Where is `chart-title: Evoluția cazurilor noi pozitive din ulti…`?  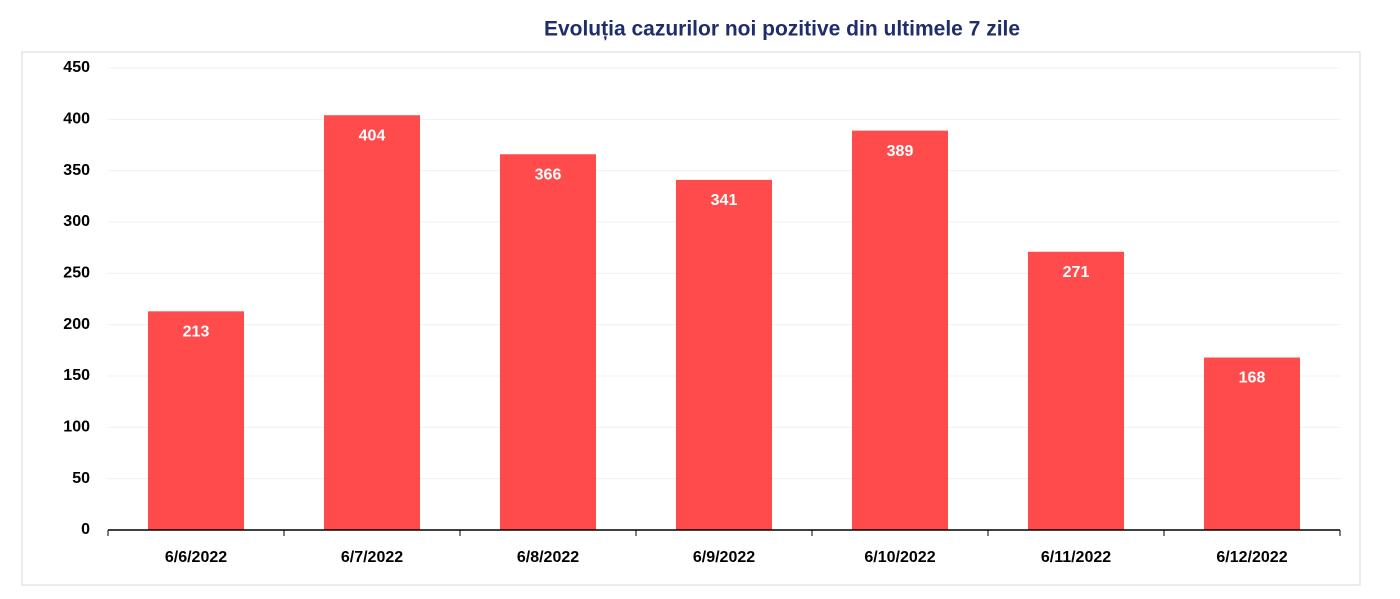
chart-title: Evoluția cazurilor noi pozitive din ulti… is located at coordinates (782, 29).